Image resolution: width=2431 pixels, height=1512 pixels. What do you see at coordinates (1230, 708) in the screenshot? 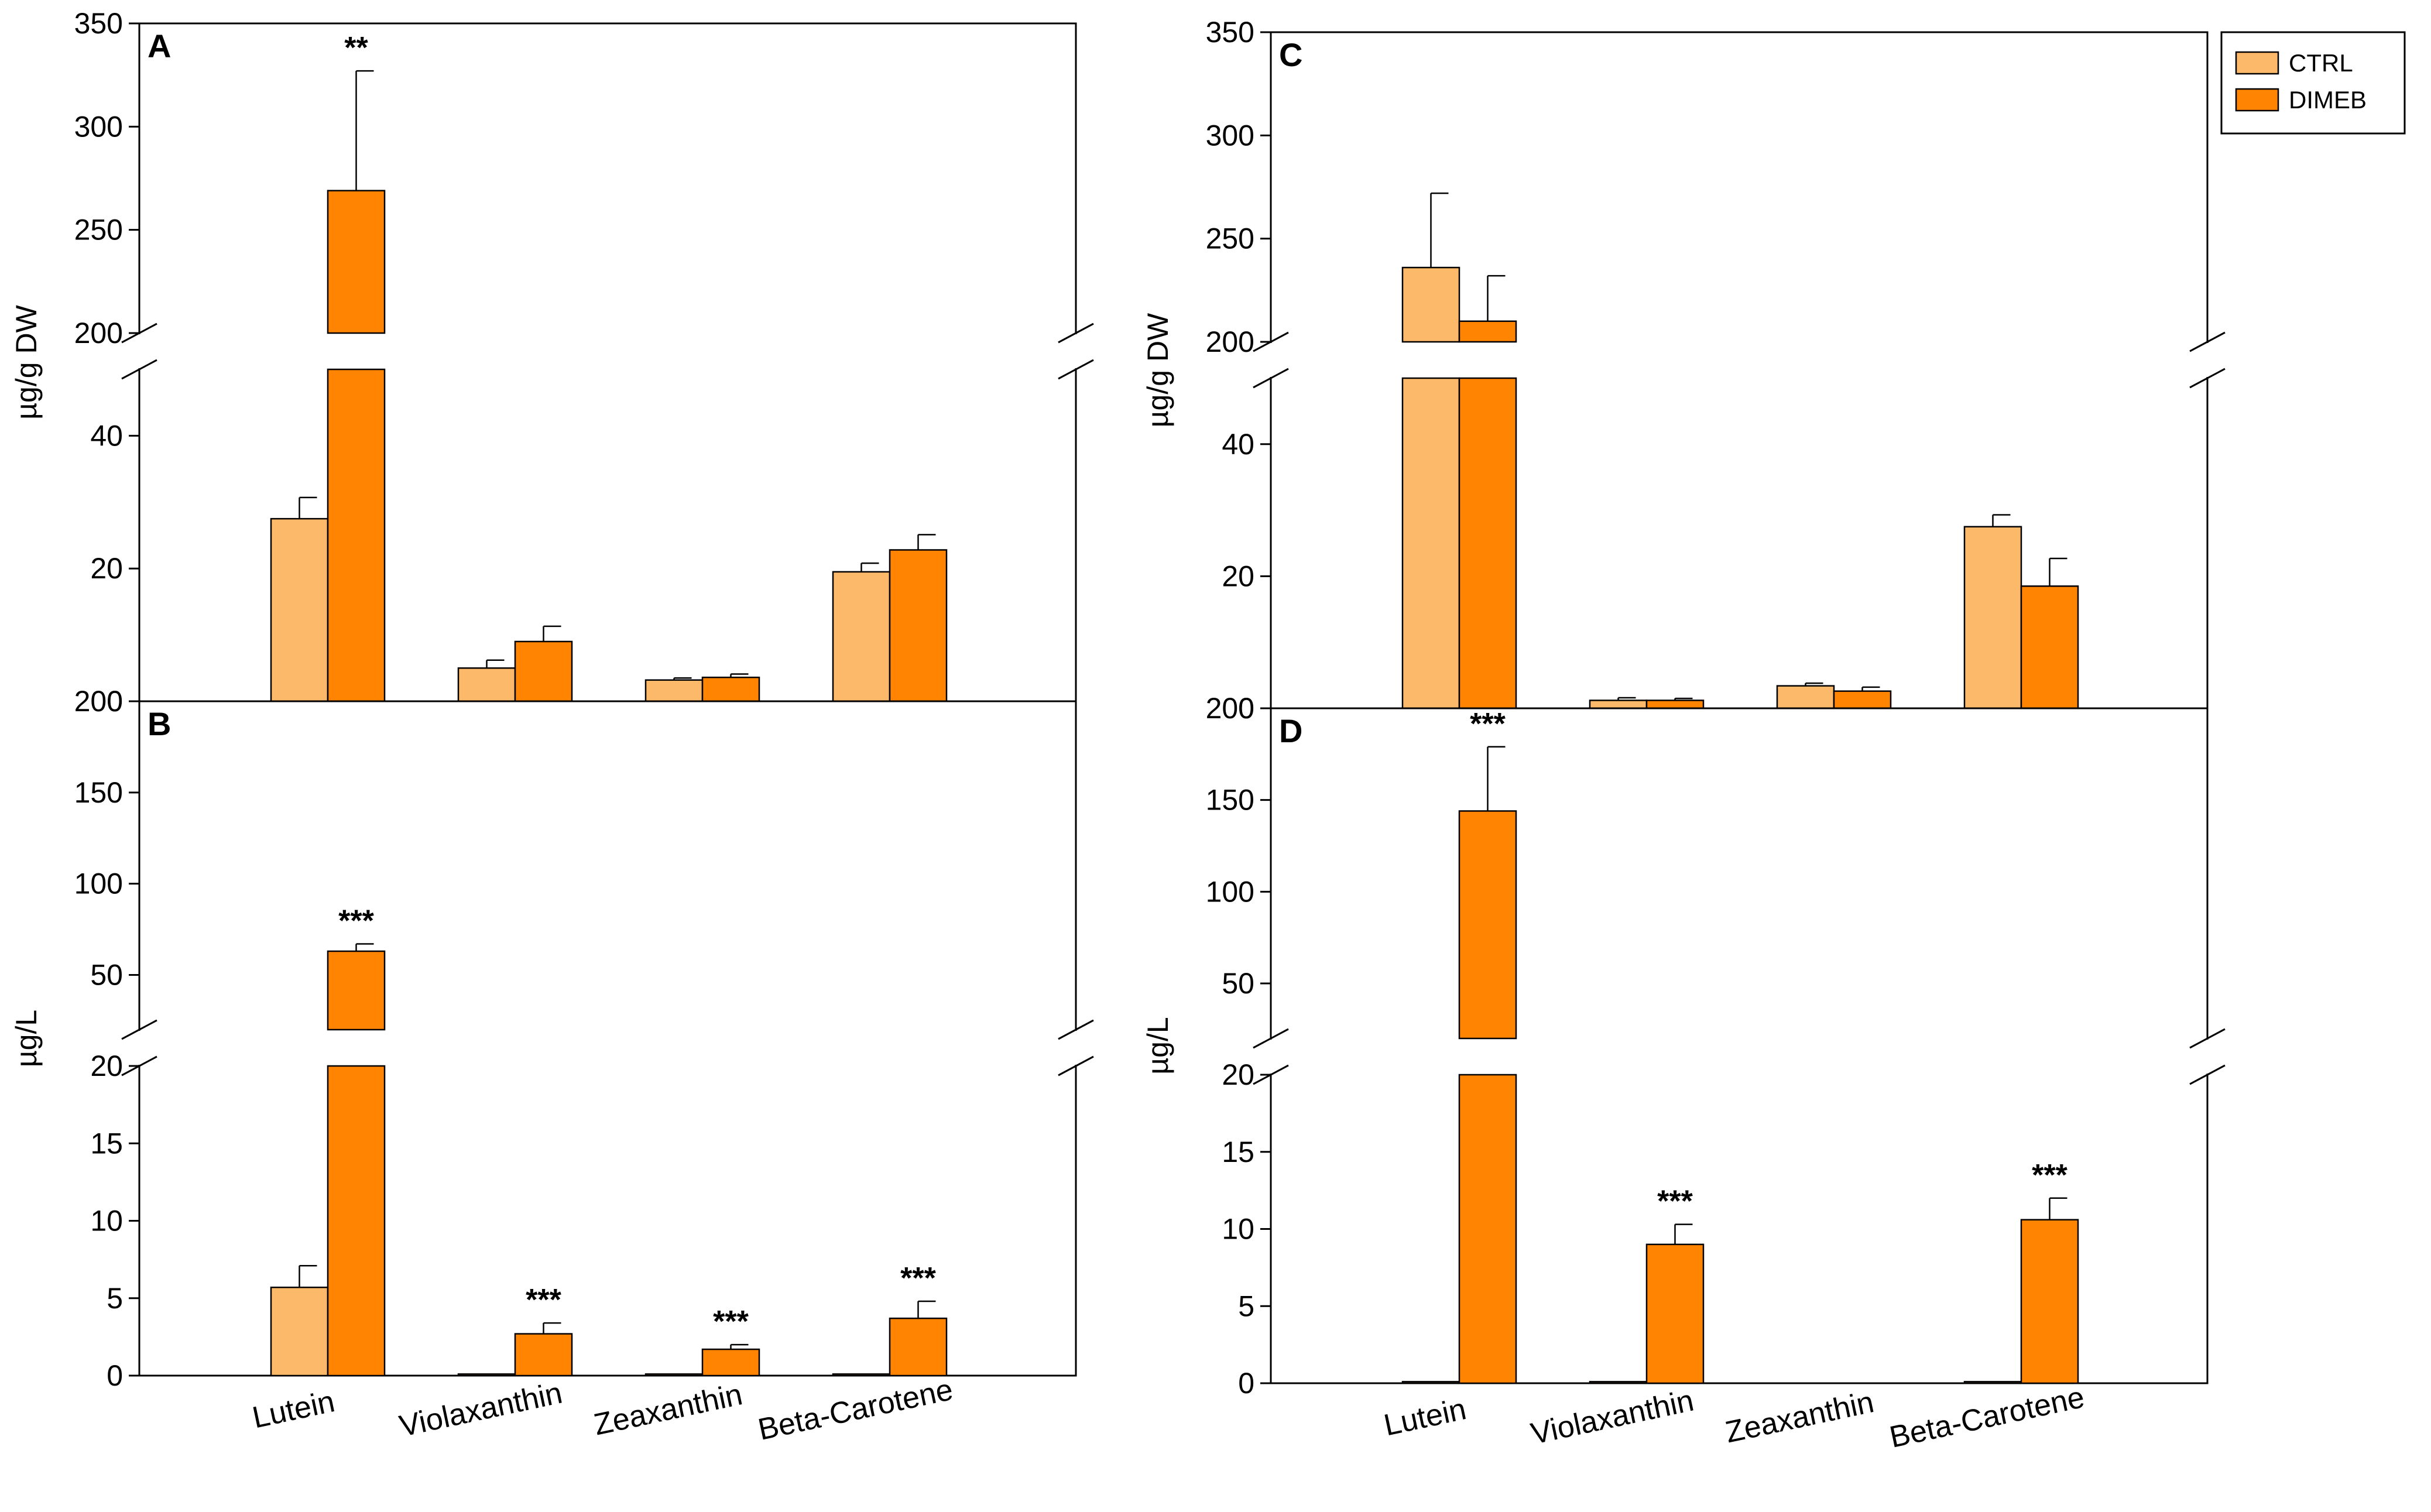
I see `panel-d-tick-label: 200` at bounding box center [1230, 708].